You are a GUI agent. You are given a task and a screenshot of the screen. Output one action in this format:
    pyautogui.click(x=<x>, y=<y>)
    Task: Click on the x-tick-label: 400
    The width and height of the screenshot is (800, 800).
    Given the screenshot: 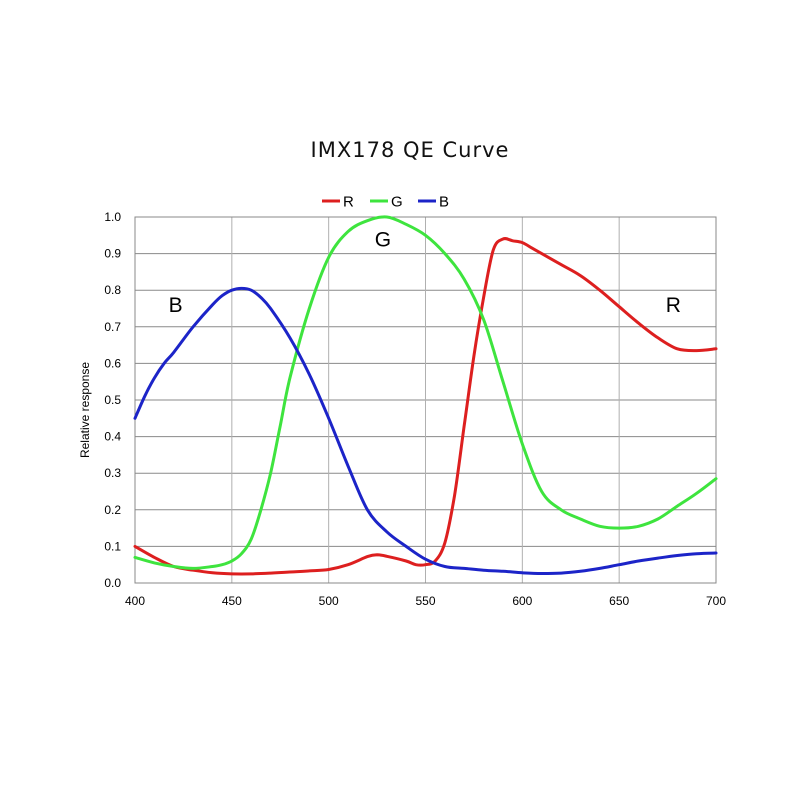 What is the action you would take?
    pyautogui.click(x=135, y=601)
    